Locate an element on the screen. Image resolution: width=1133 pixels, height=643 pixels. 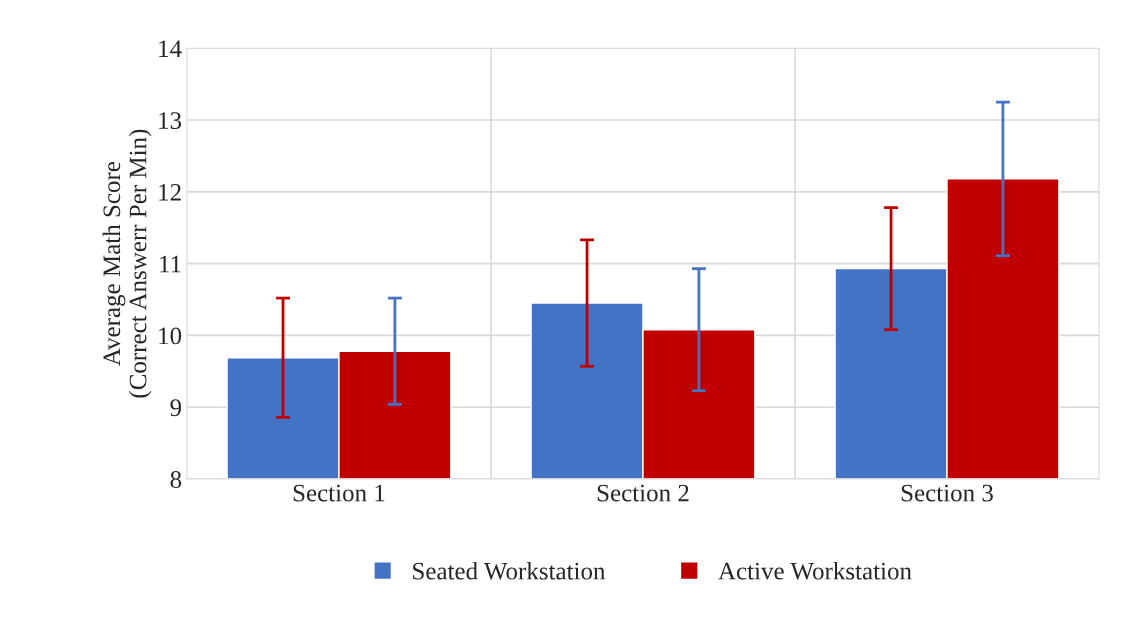
y-tick-label: 13 is located at coordinates (170, 120).